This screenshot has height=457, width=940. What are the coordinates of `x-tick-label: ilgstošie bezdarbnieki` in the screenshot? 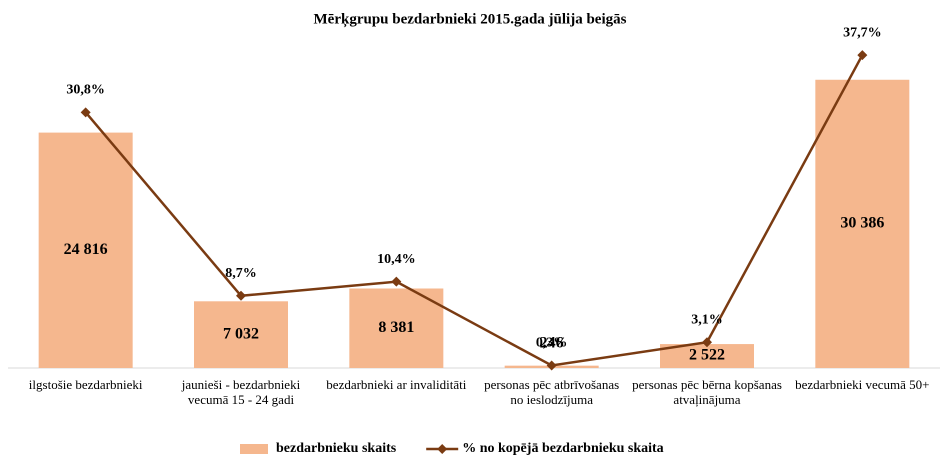 It's located at (85, 384).